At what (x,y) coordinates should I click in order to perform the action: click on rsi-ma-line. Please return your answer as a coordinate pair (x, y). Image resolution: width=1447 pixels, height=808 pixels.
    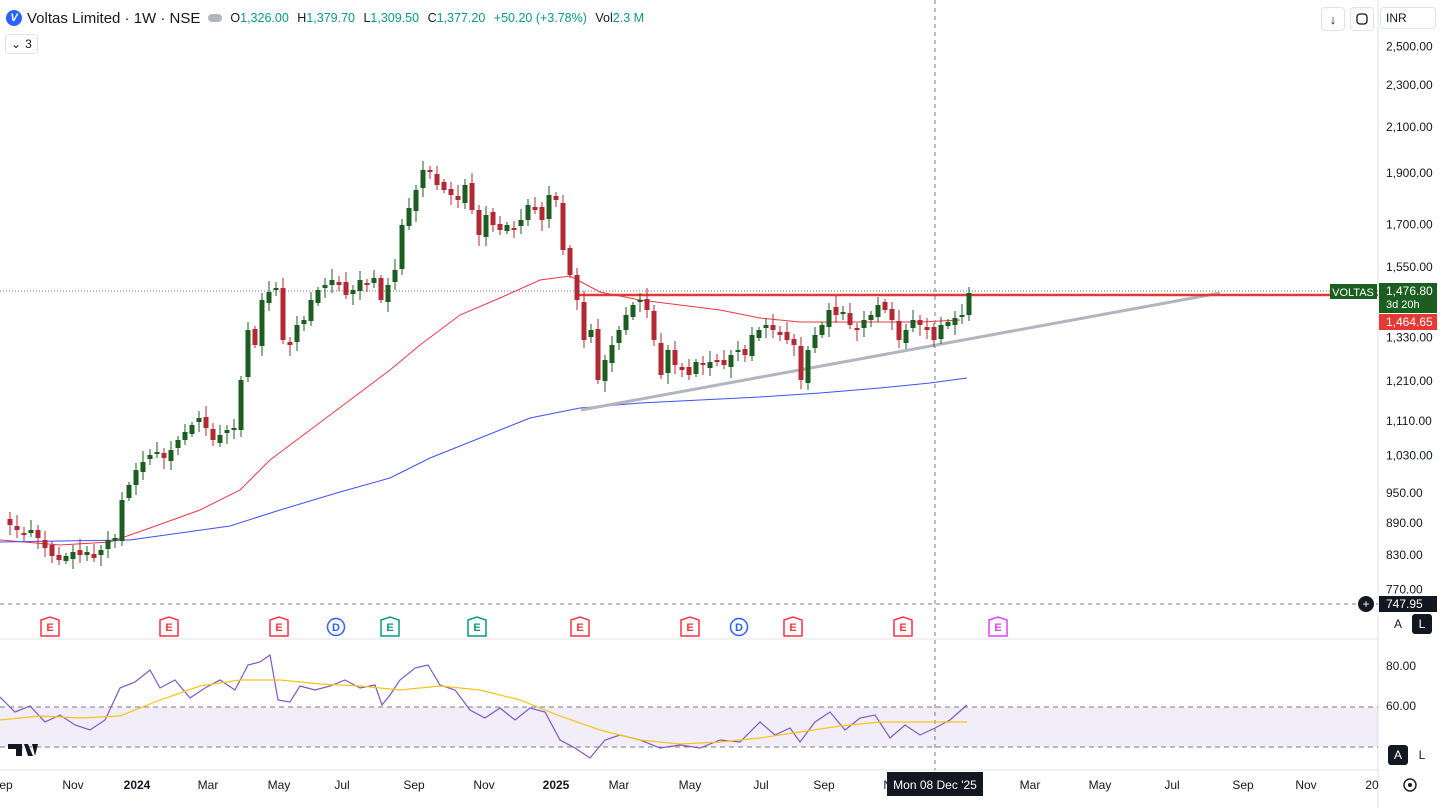
    Looking at the image, I should click on (483, 712).